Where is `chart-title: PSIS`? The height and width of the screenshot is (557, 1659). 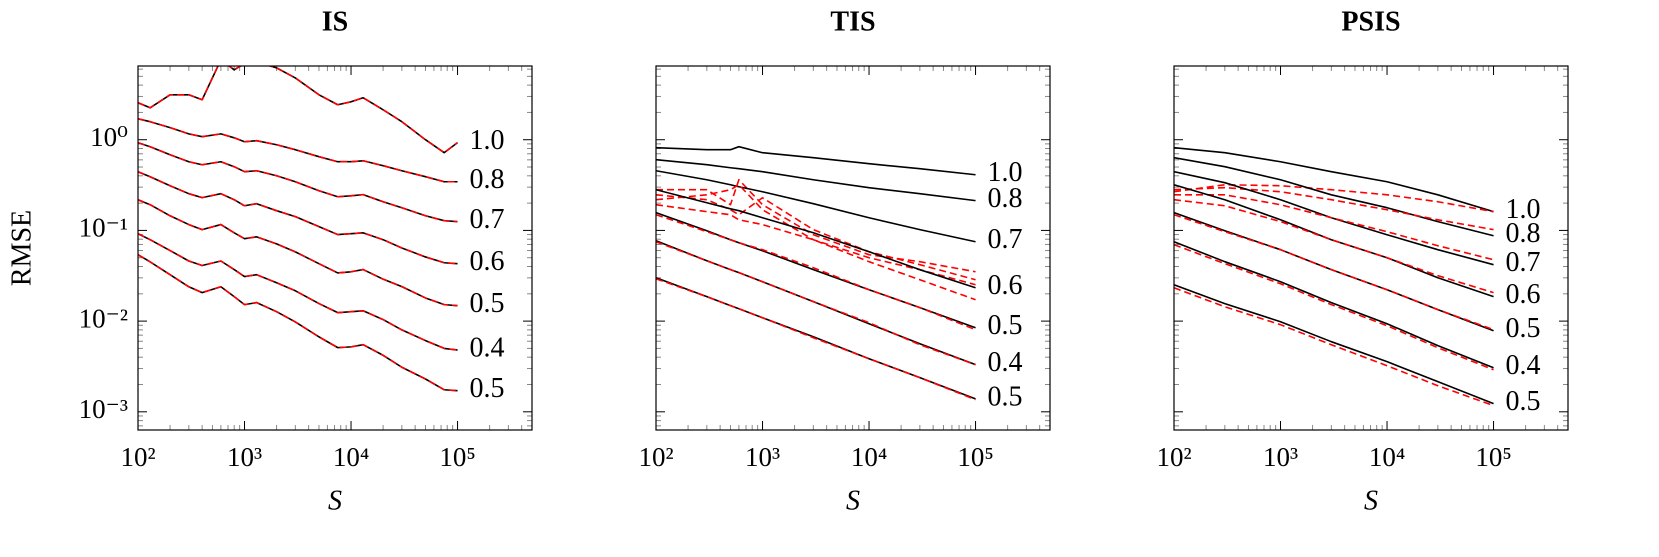 chart-title: PSIS is located at coordinates (1370, 21).